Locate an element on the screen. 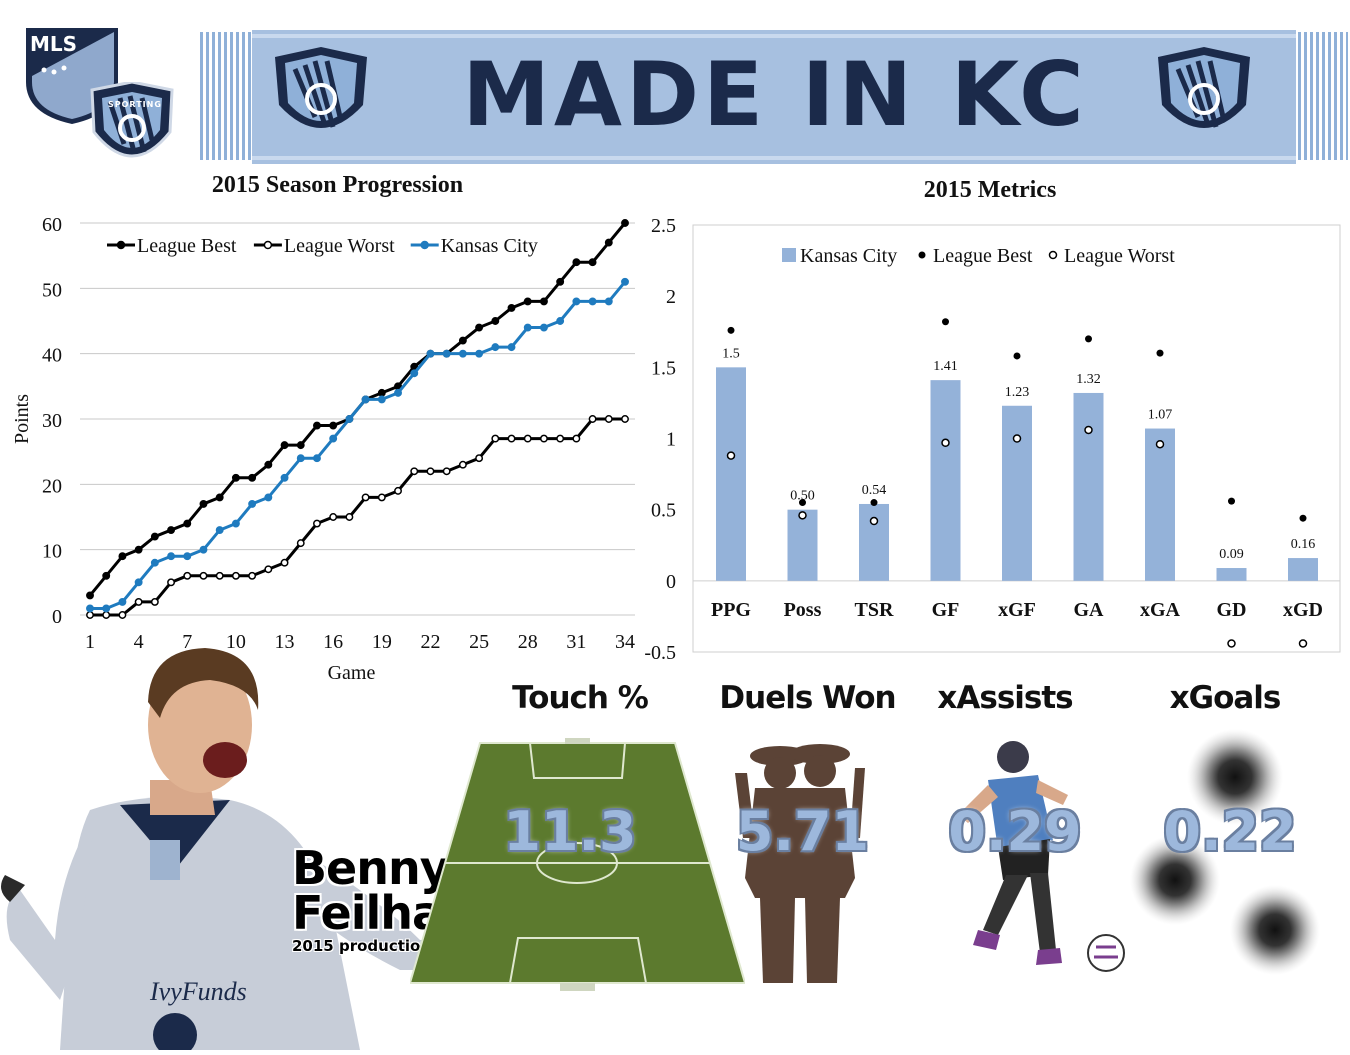  duelists-silhouette-icon is located at coordinates (800, 859).